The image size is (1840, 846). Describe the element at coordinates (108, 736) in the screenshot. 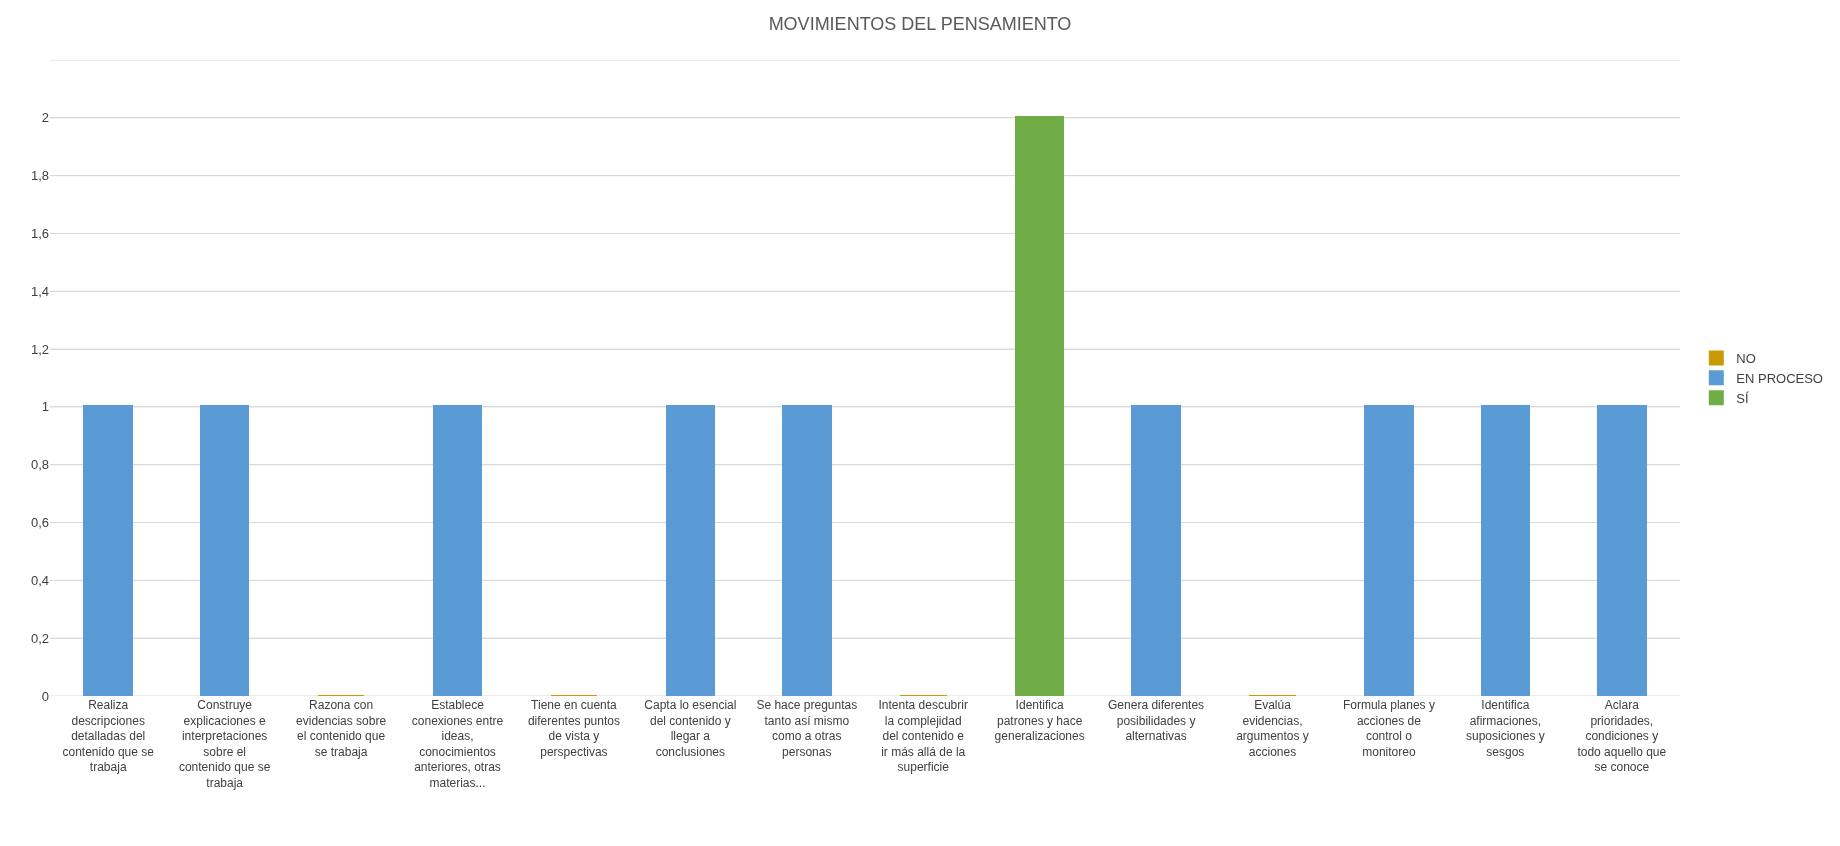

I see `x-tick-label: Realiza descripciones detalladas del contenido que se trabaja` at that location.